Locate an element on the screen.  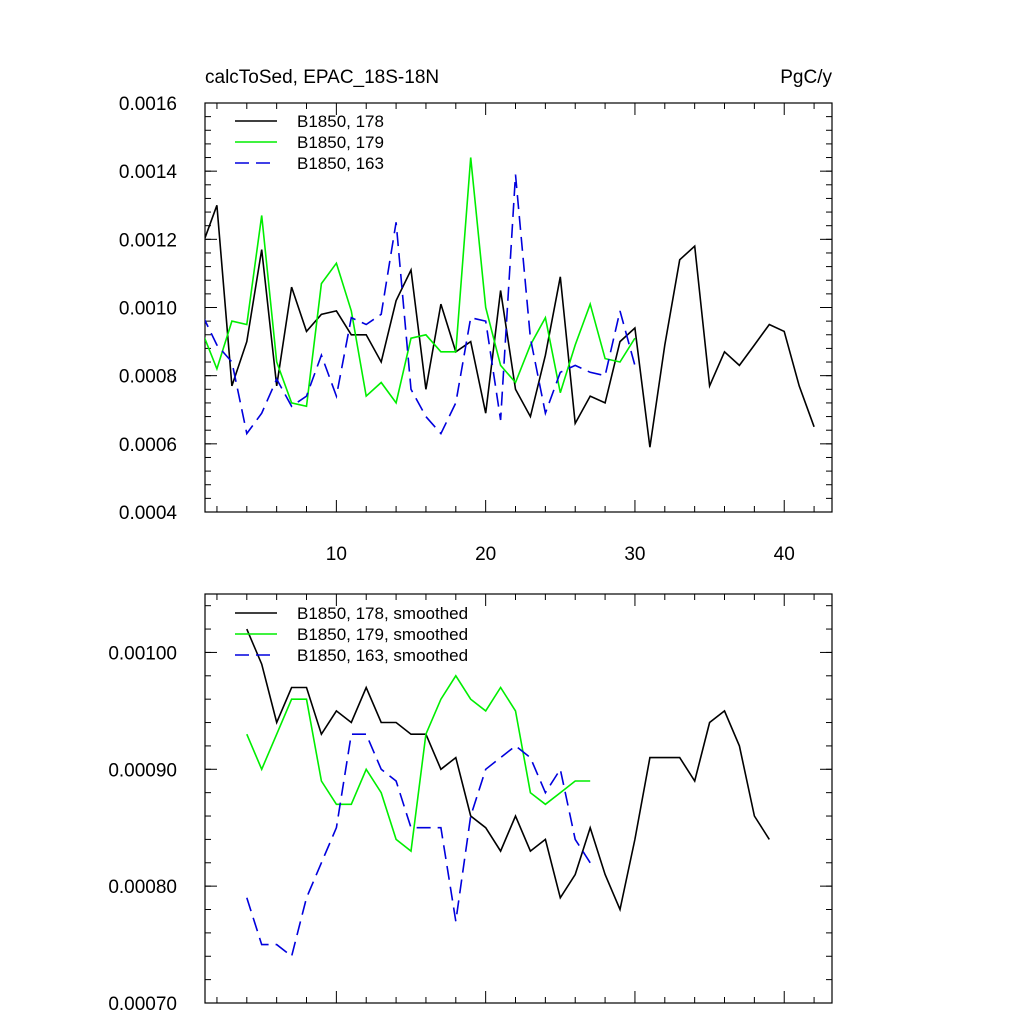
y-tick-label: 0.0008 is located at coordinates (148, 377).